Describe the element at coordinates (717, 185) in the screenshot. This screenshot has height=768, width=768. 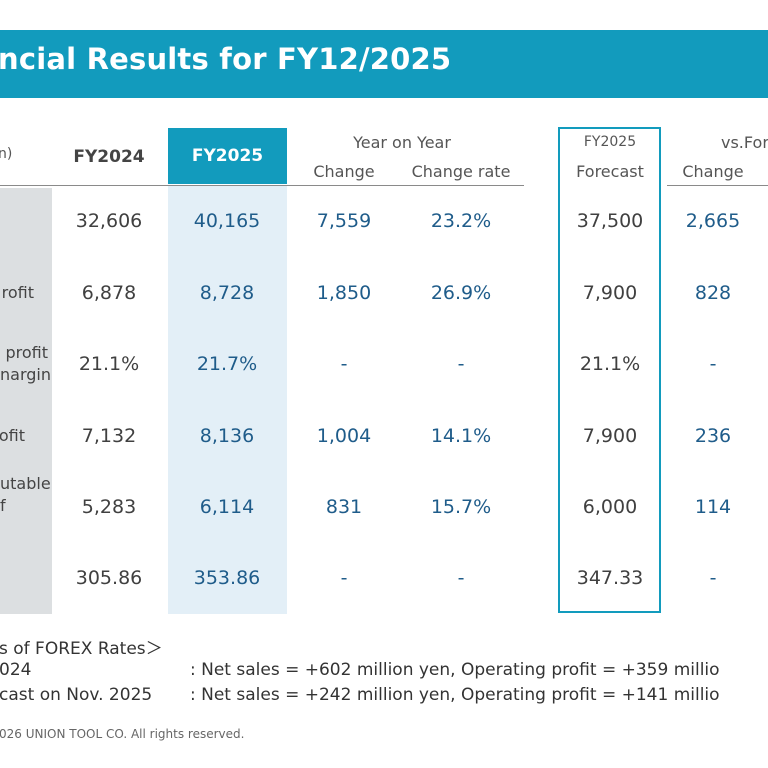
I see `header-divider-right` at that location.